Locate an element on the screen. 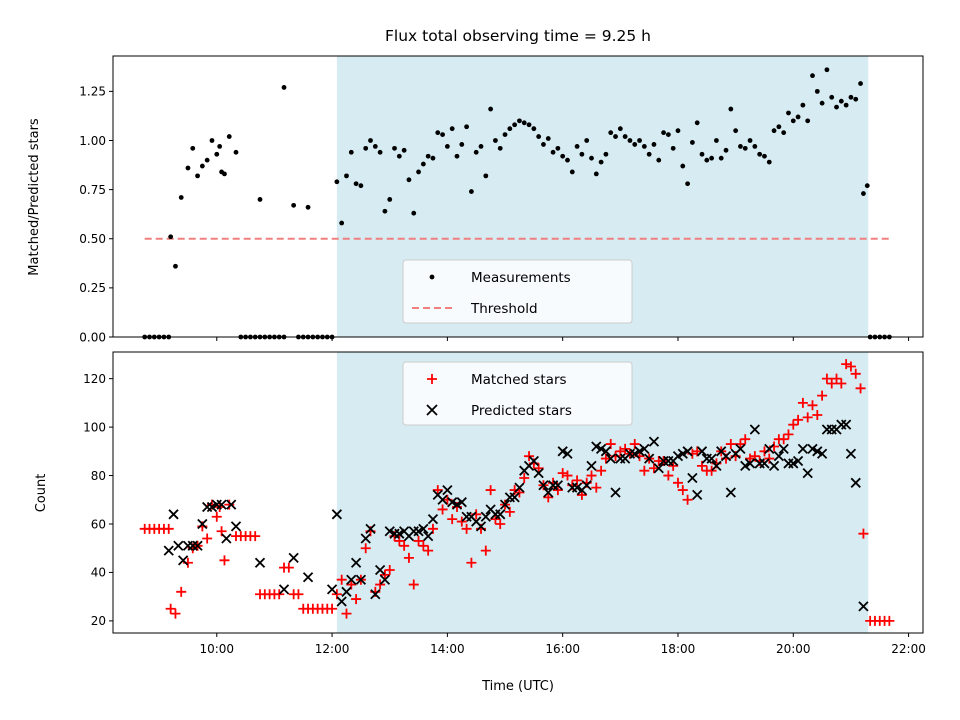  x-tick-label: 18:00 is located at coordinates (678, 649).